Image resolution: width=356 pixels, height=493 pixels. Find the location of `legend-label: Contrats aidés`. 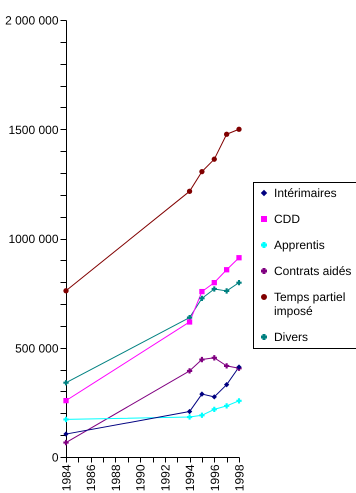

legend-label: Contrats aidés is located at coordinates (313, 271).